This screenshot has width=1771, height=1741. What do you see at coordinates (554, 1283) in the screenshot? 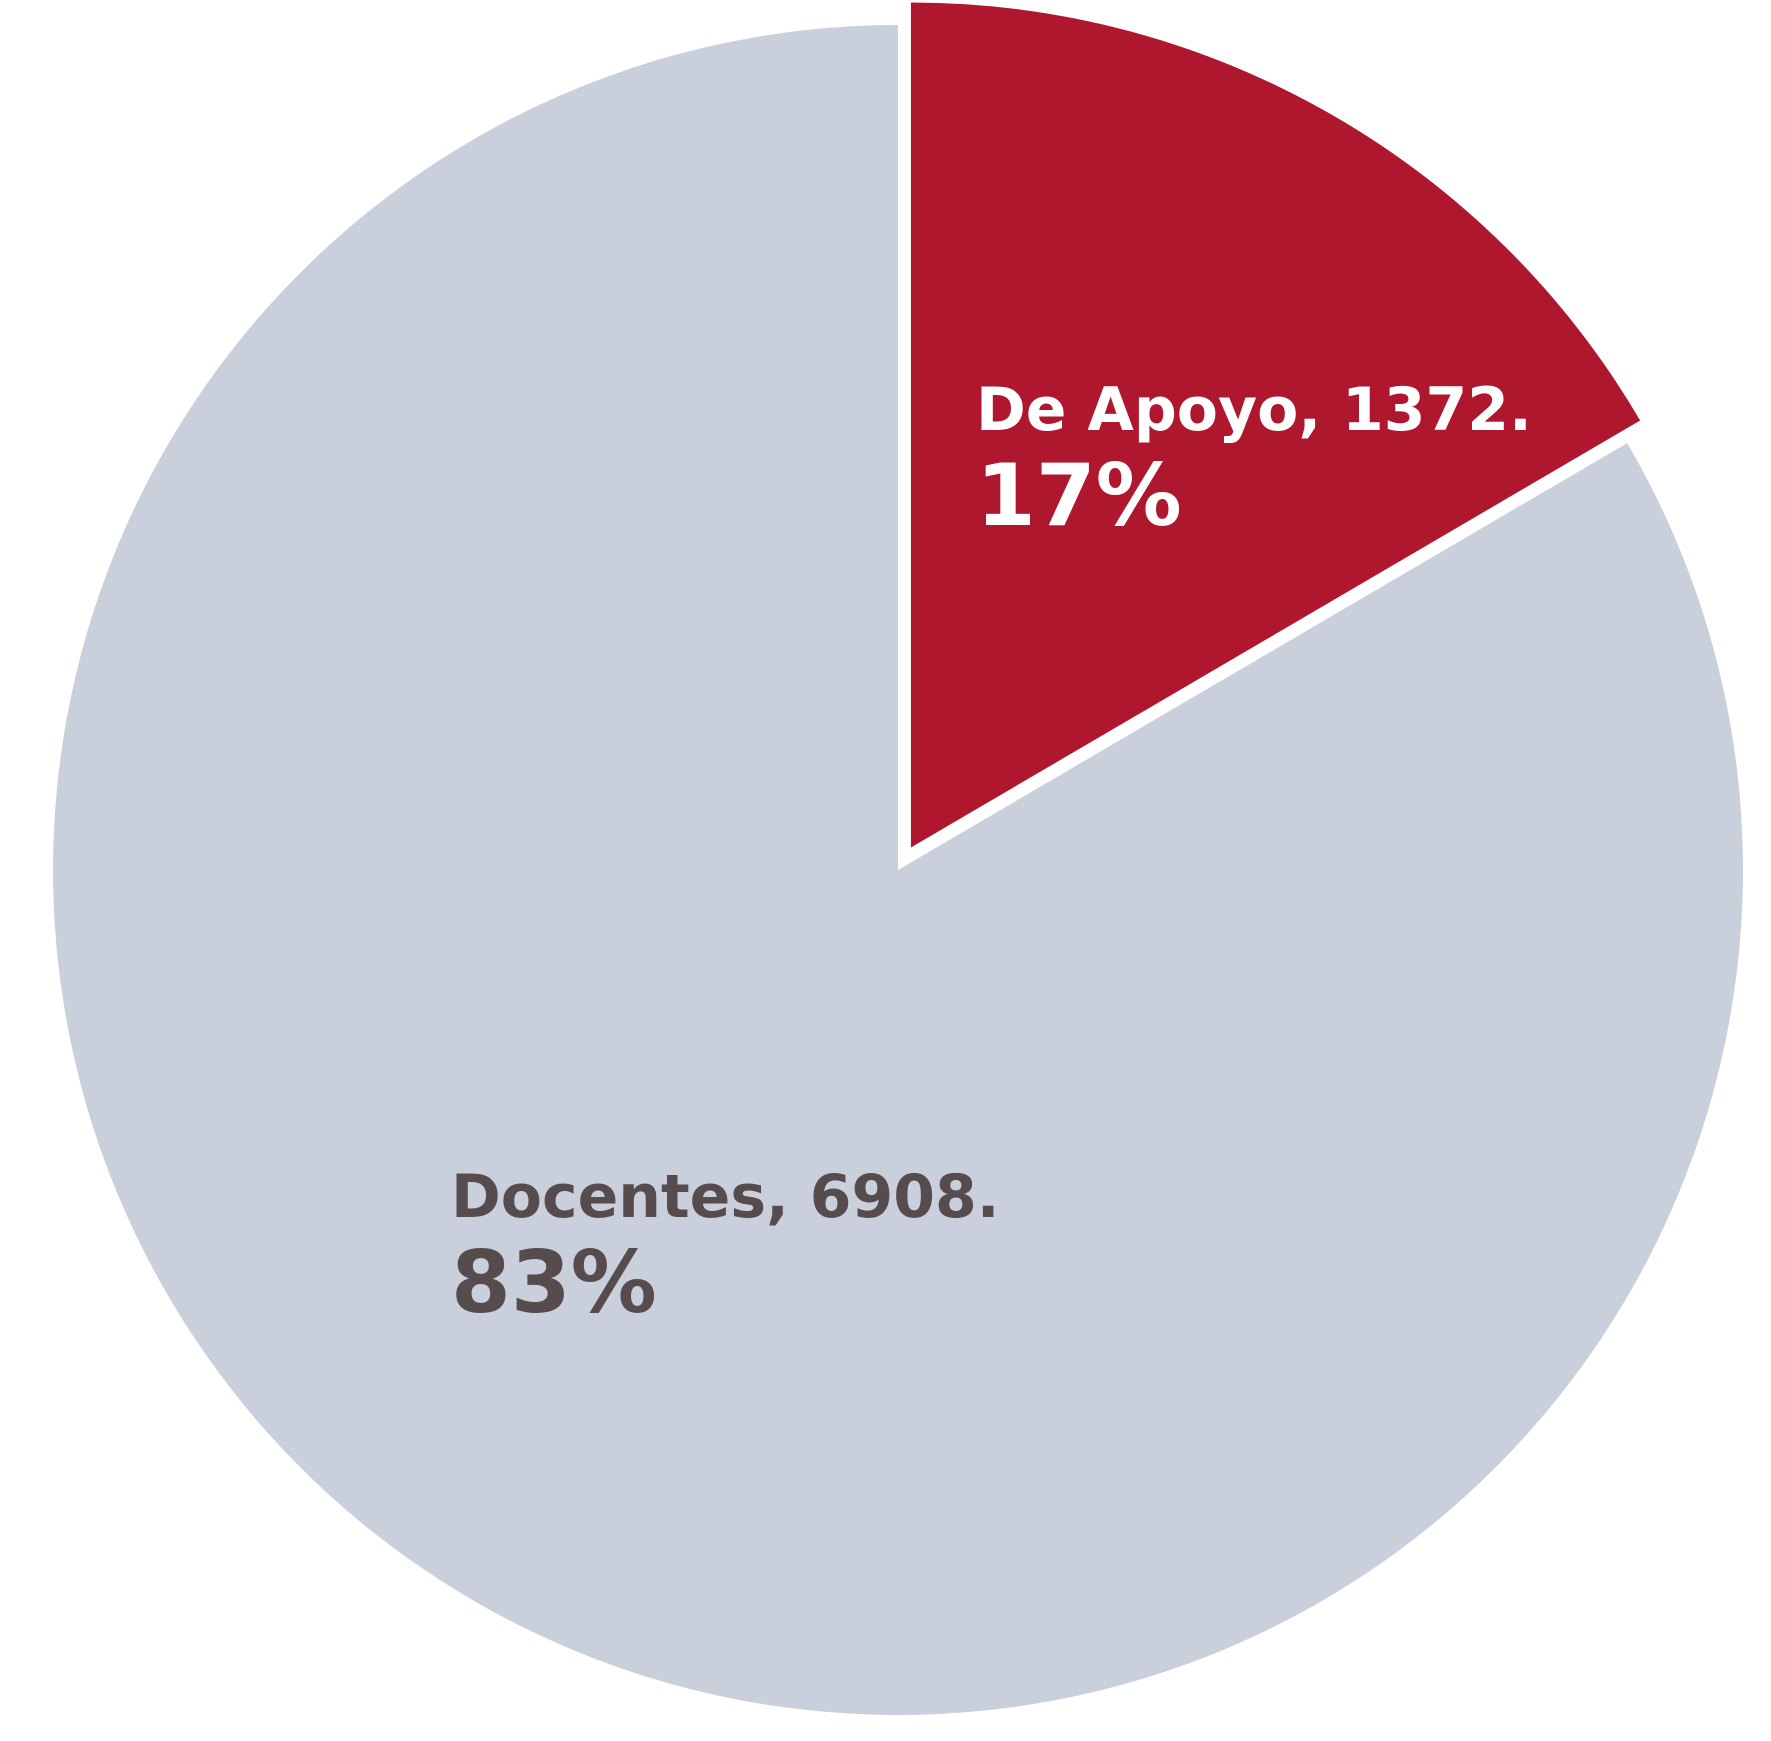
I see `slice-percent-docentes: 83%` at bounding box center [554, 1283].